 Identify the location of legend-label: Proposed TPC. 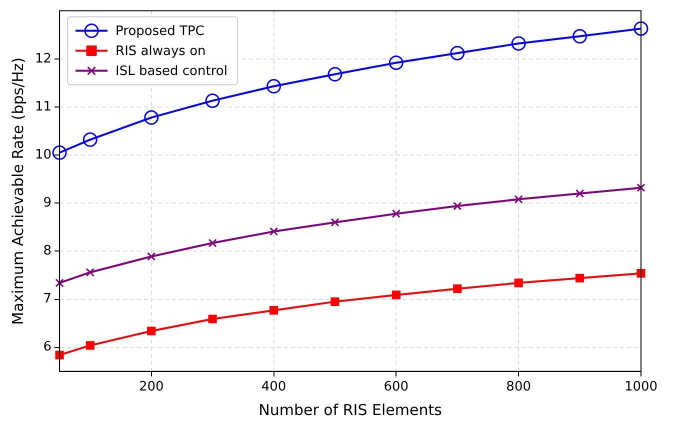
(160, 32).